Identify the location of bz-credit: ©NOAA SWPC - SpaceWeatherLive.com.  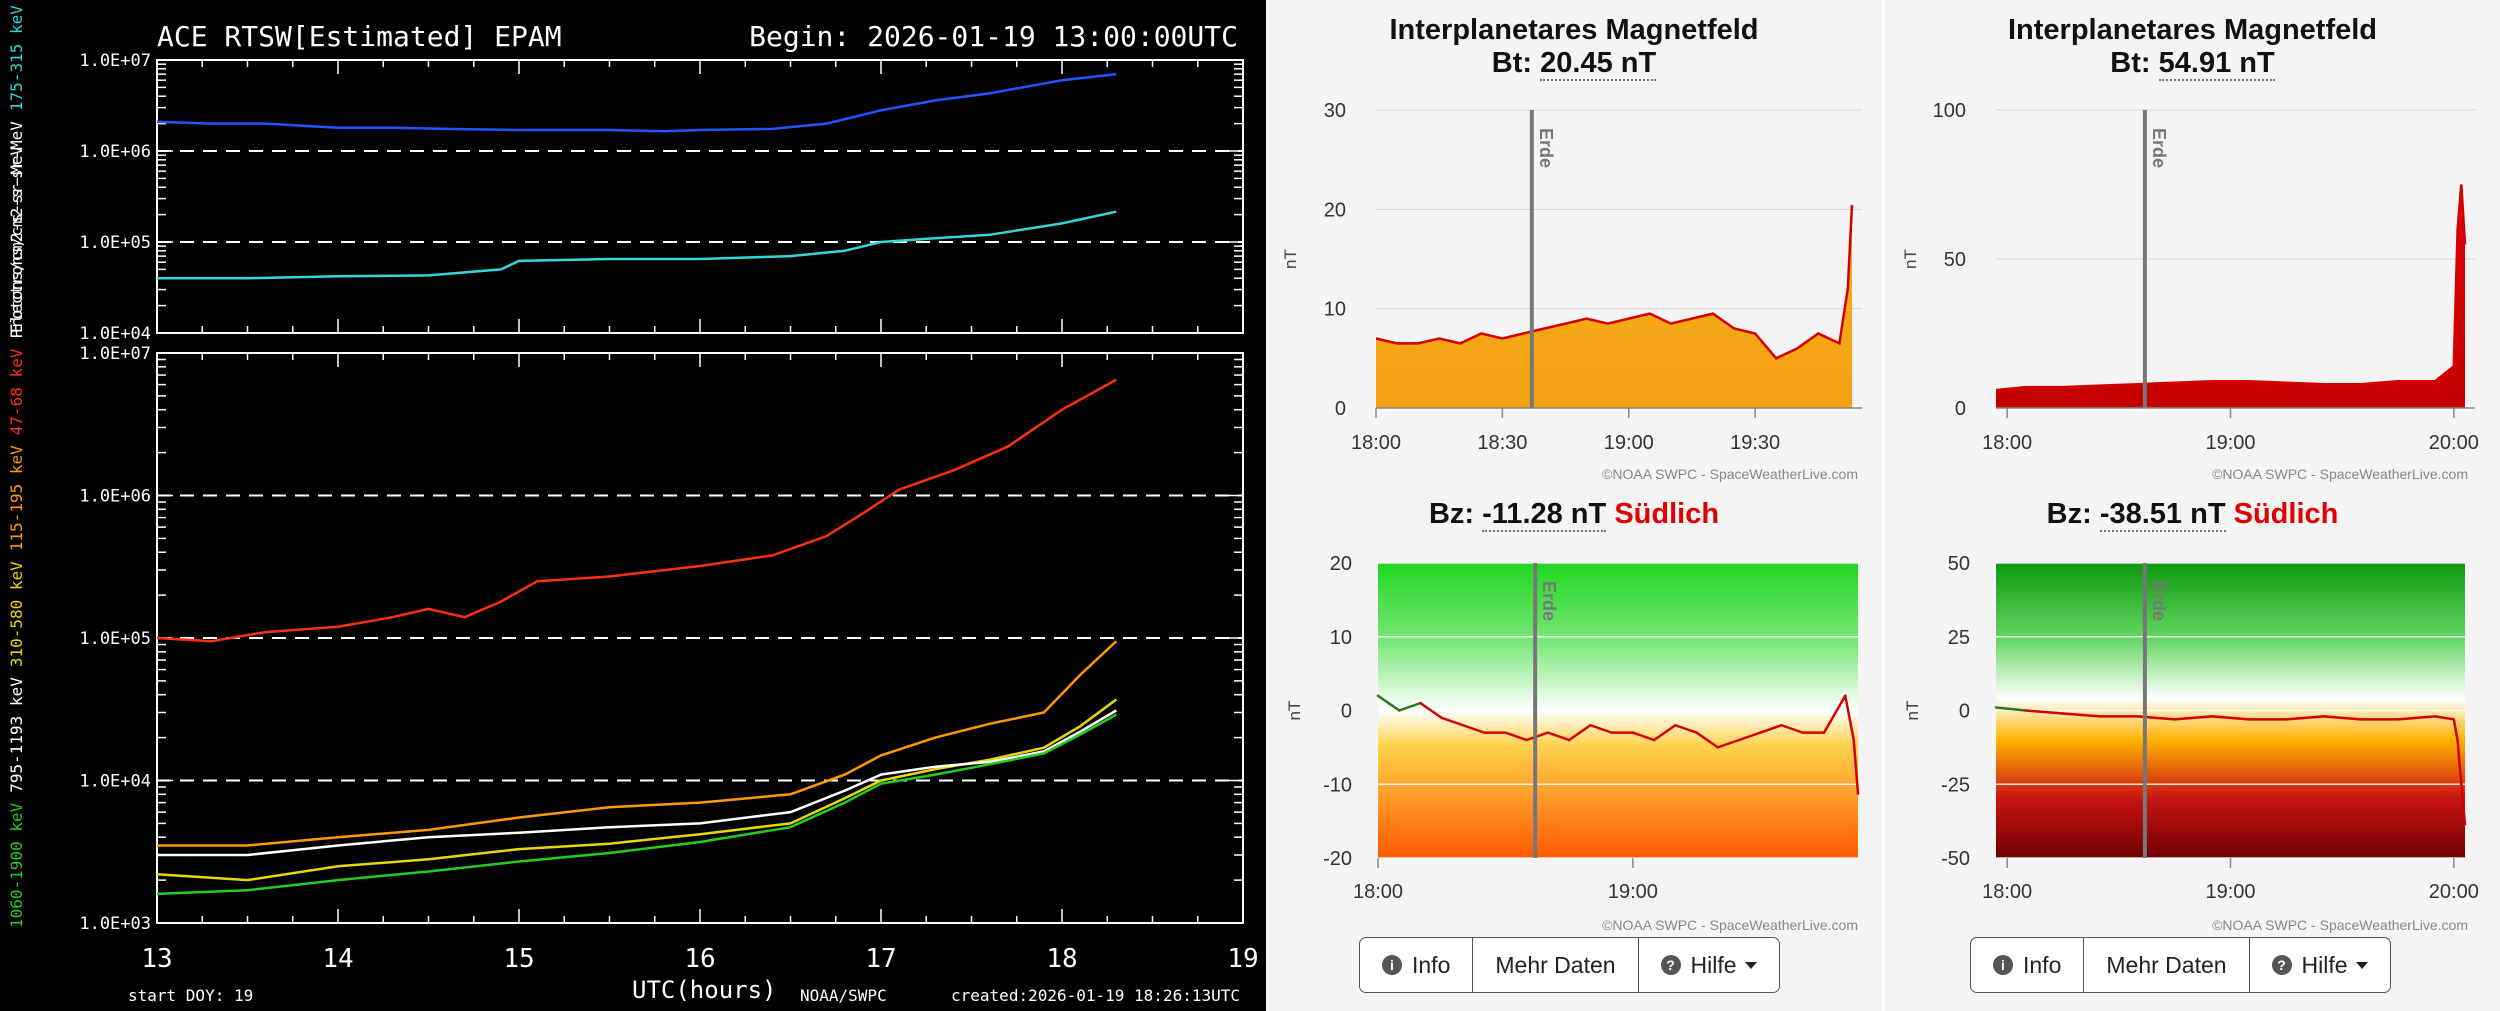
(2340, 925).